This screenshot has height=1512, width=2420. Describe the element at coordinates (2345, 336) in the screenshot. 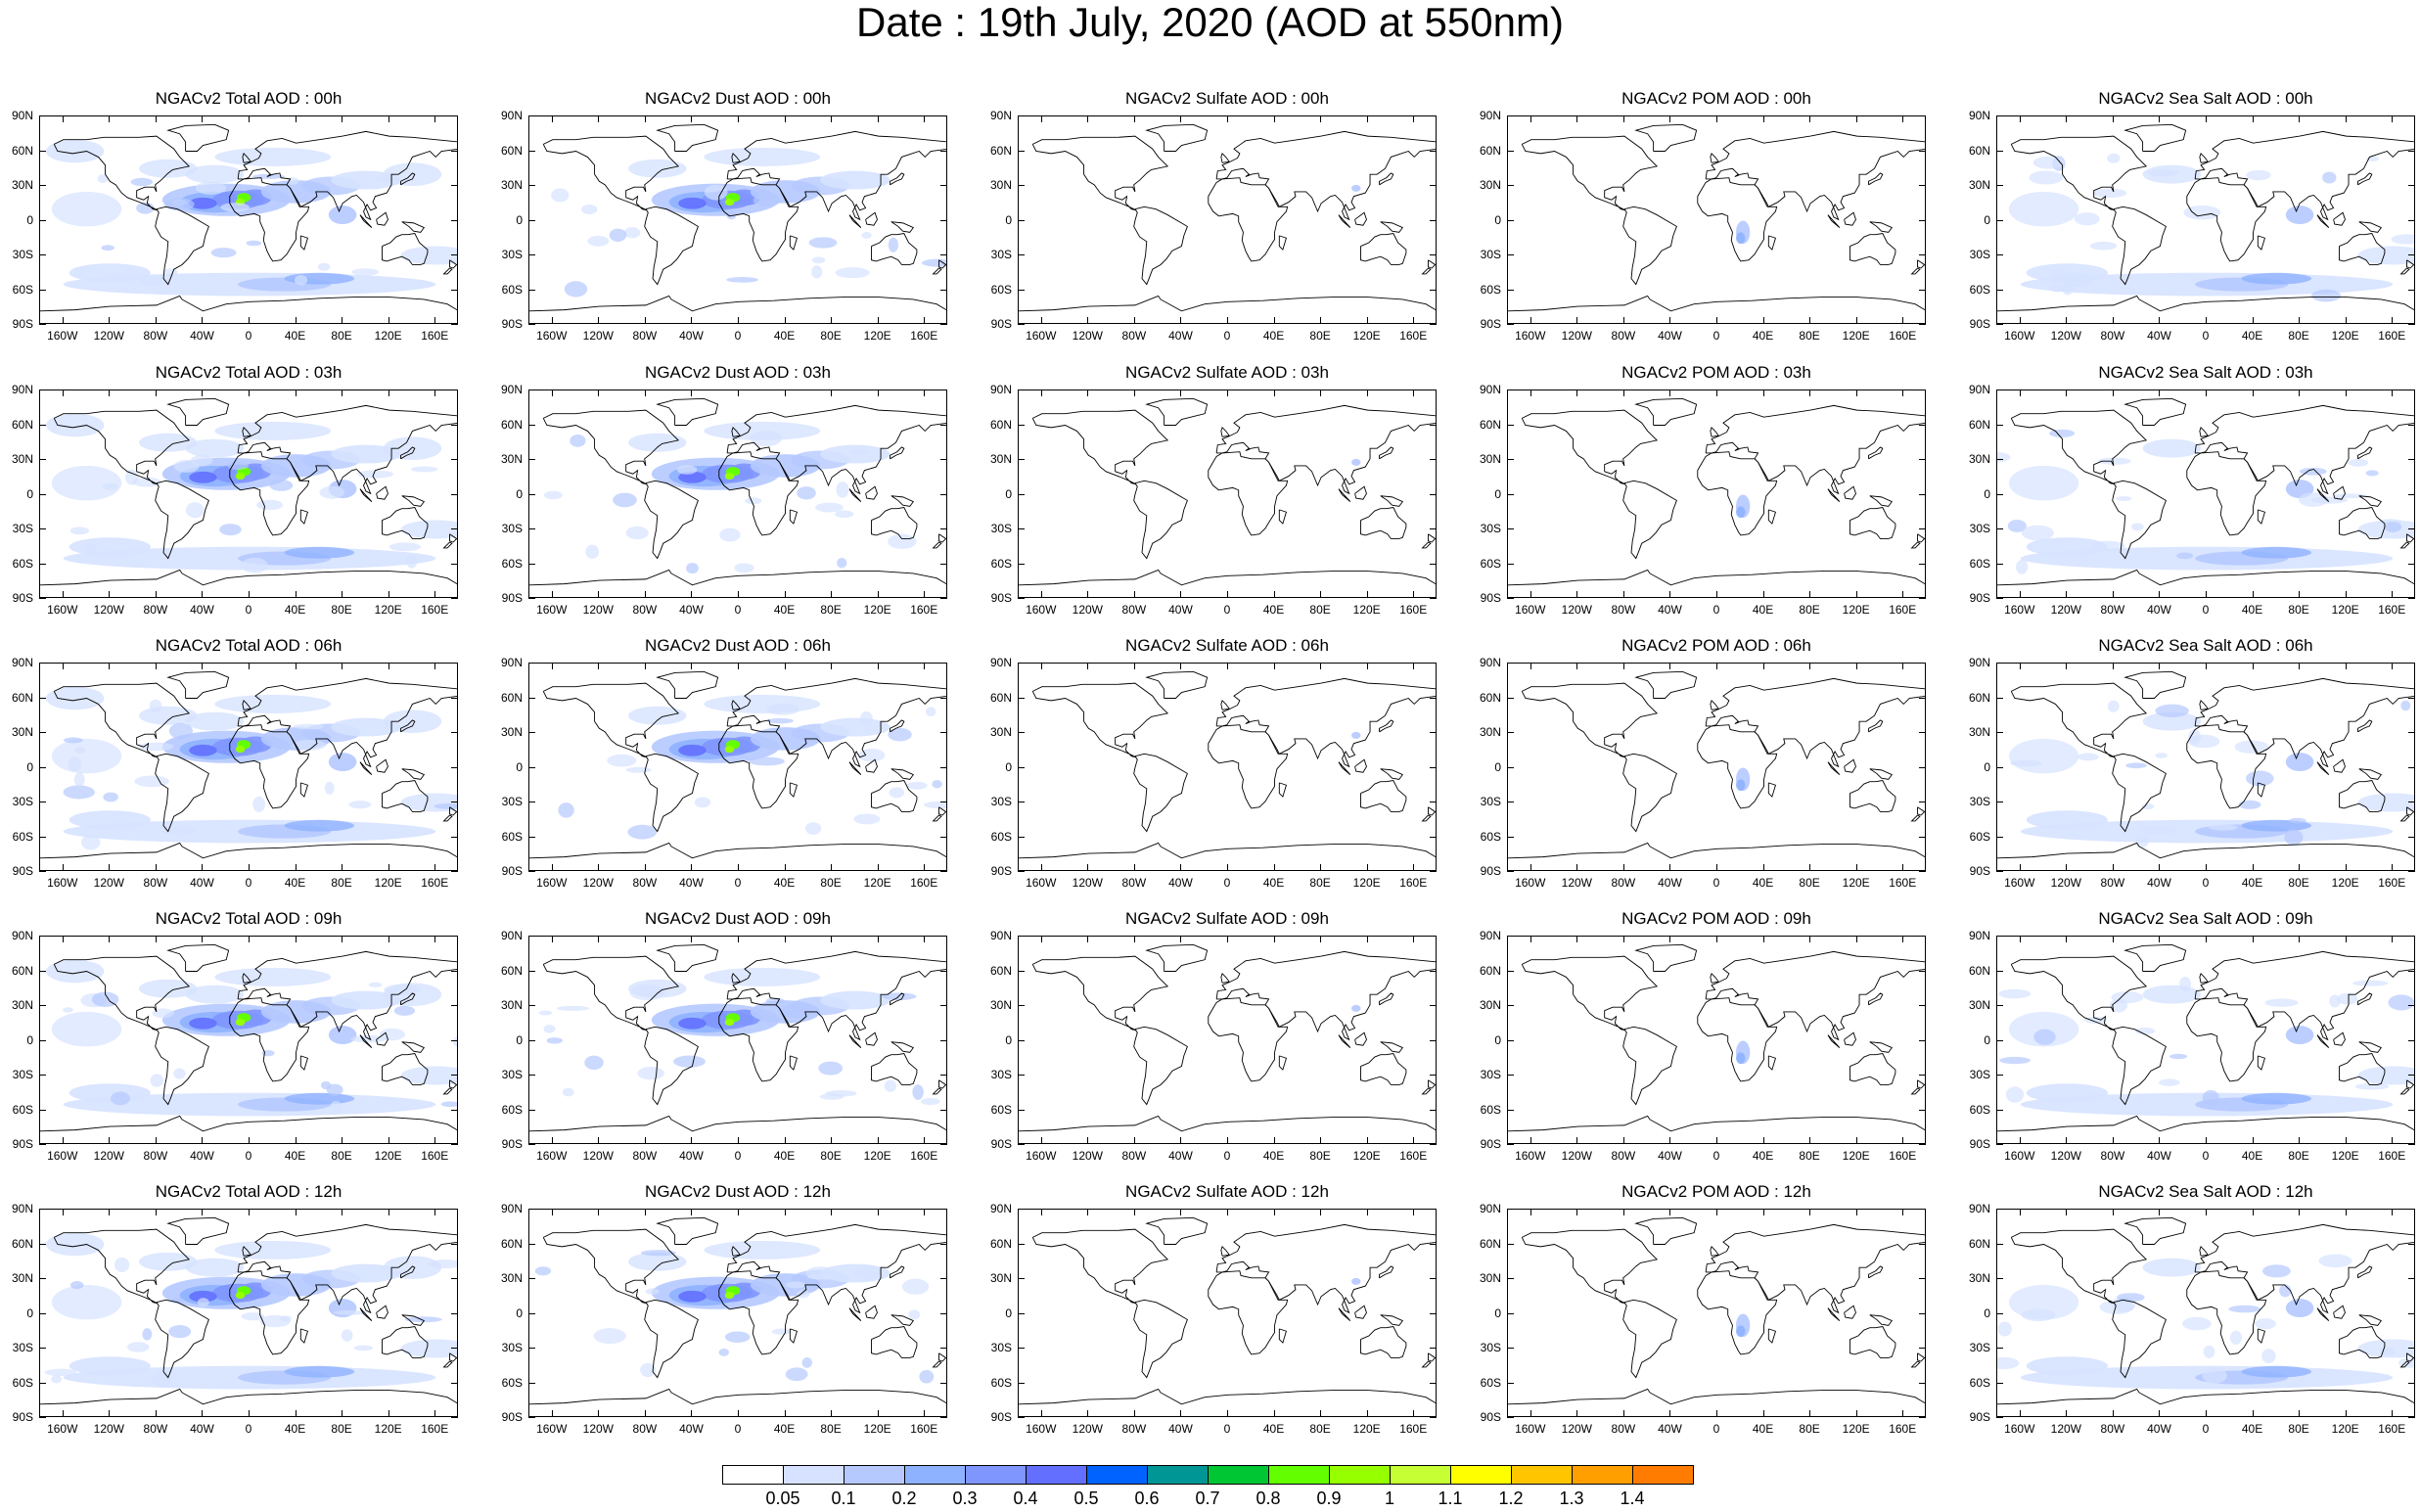

I see `lon-label: 120E` at that location.